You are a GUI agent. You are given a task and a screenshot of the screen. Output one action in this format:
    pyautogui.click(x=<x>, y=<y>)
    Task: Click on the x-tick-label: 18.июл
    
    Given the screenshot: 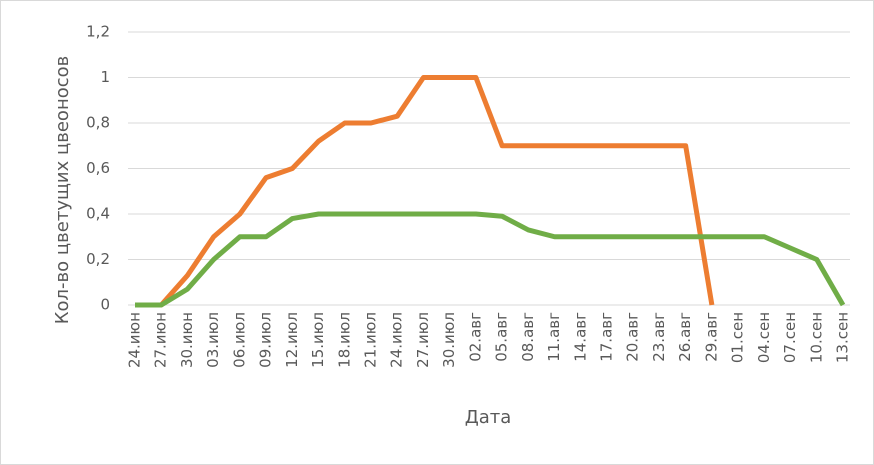 What is the action you would take?
    pyautogui.click(x=344, y=340)
    